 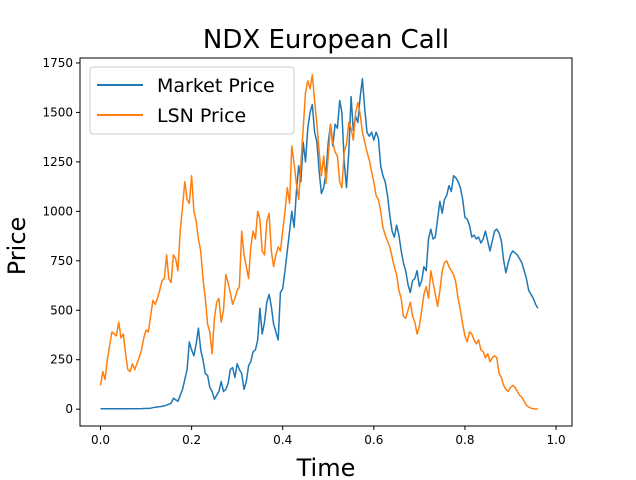 I want to click on y-axis-ticks: 0 250 500 750 1000 1250 1500 1750, so click(x=61, y=236).